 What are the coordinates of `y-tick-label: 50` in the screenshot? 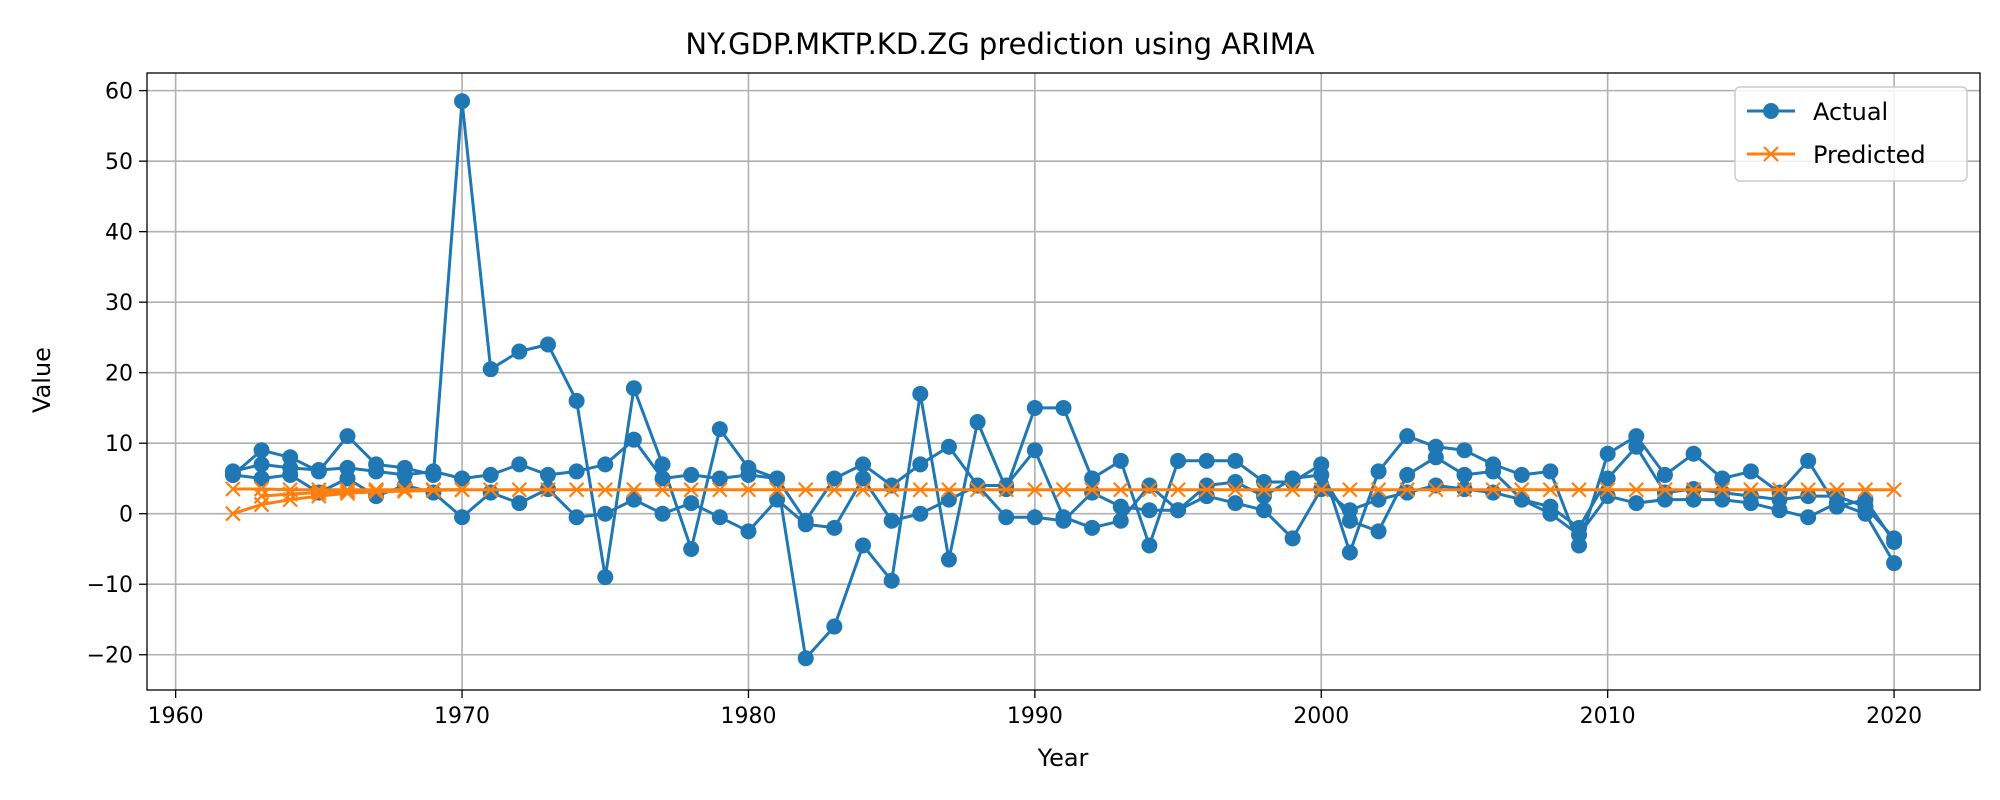 It's located at (119, 162).